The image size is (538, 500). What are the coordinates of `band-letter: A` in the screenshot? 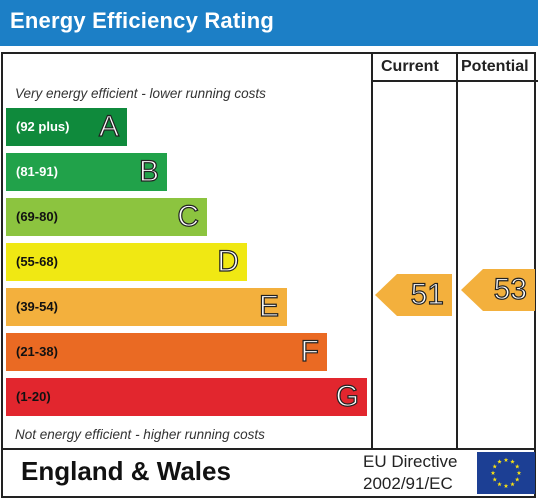 It's located at (108, 126).